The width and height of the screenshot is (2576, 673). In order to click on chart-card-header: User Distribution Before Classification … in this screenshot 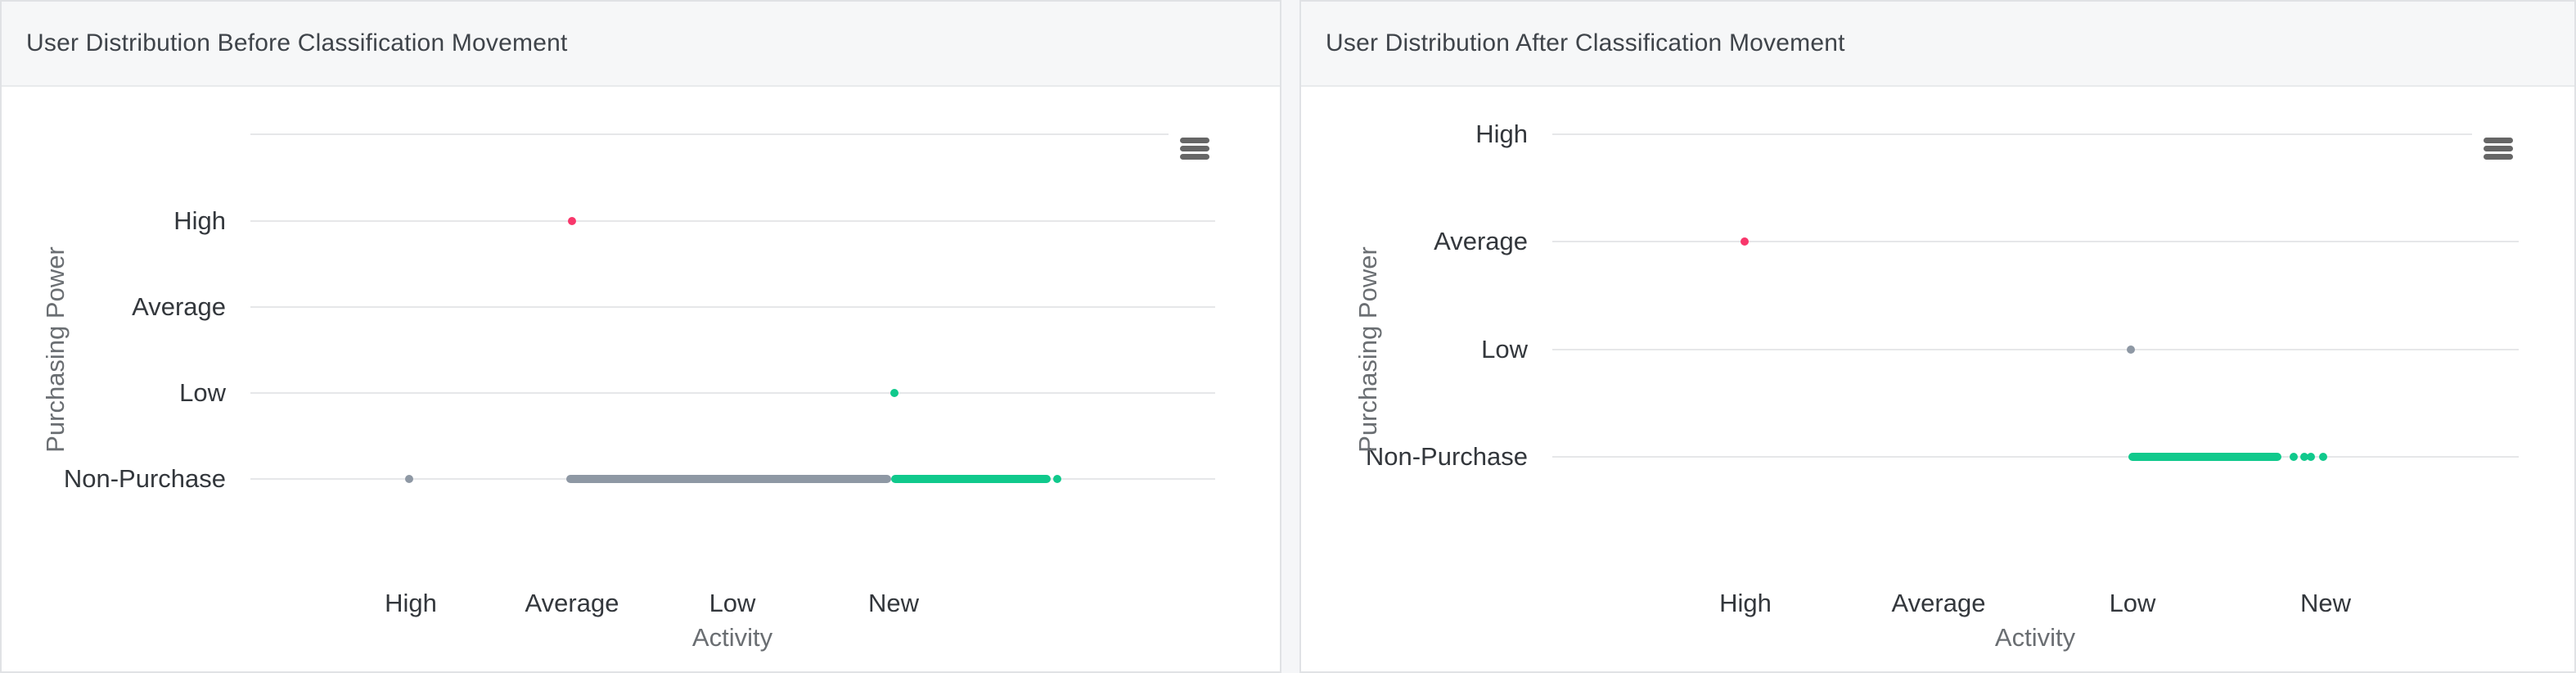, I will do `click(641, 45)`.